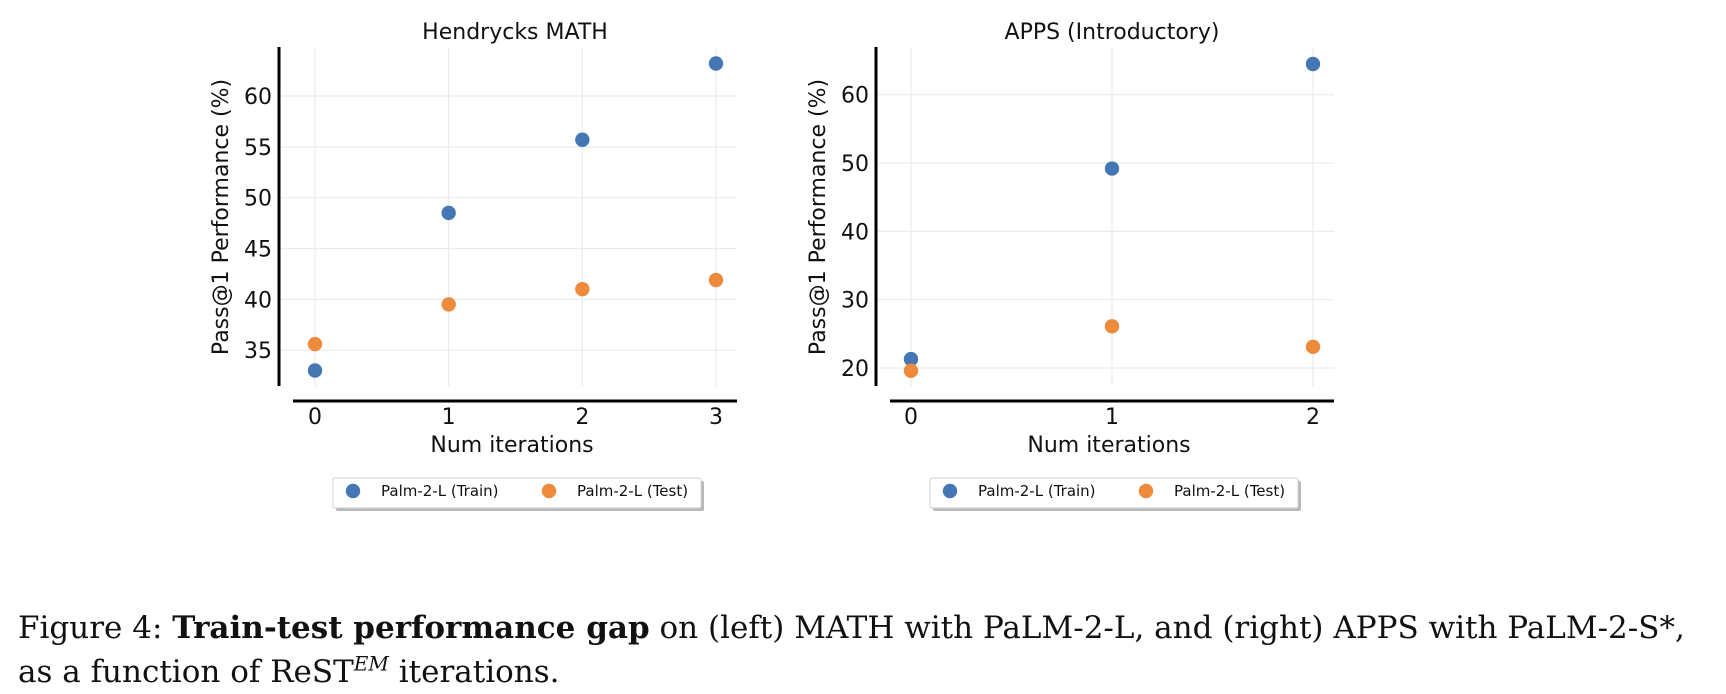 This screenshot has height=694, width=1726. What do you see at coordinates (371, 663) in the screenshot?
I see `caption-superscript: EM` at bounding box center [371, 663].